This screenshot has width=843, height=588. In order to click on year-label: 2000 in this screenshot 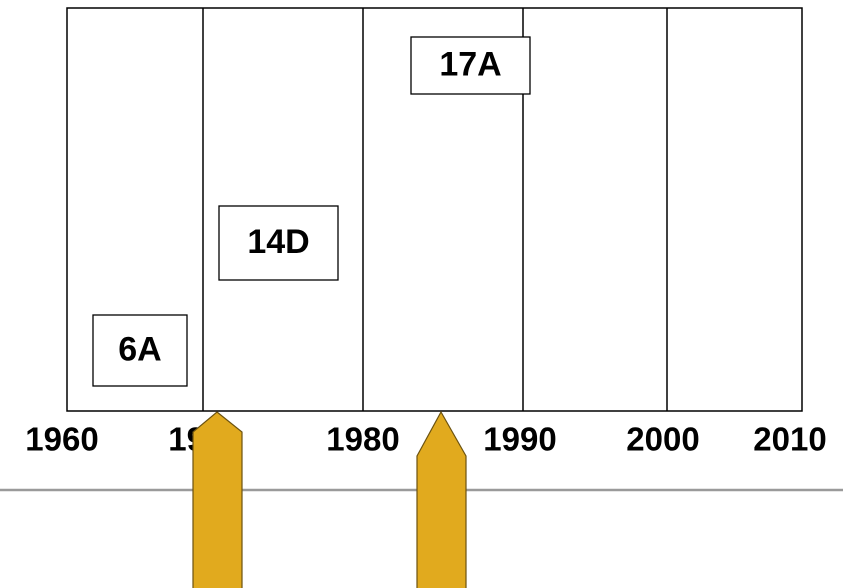, I will do `click(662, 439)`.